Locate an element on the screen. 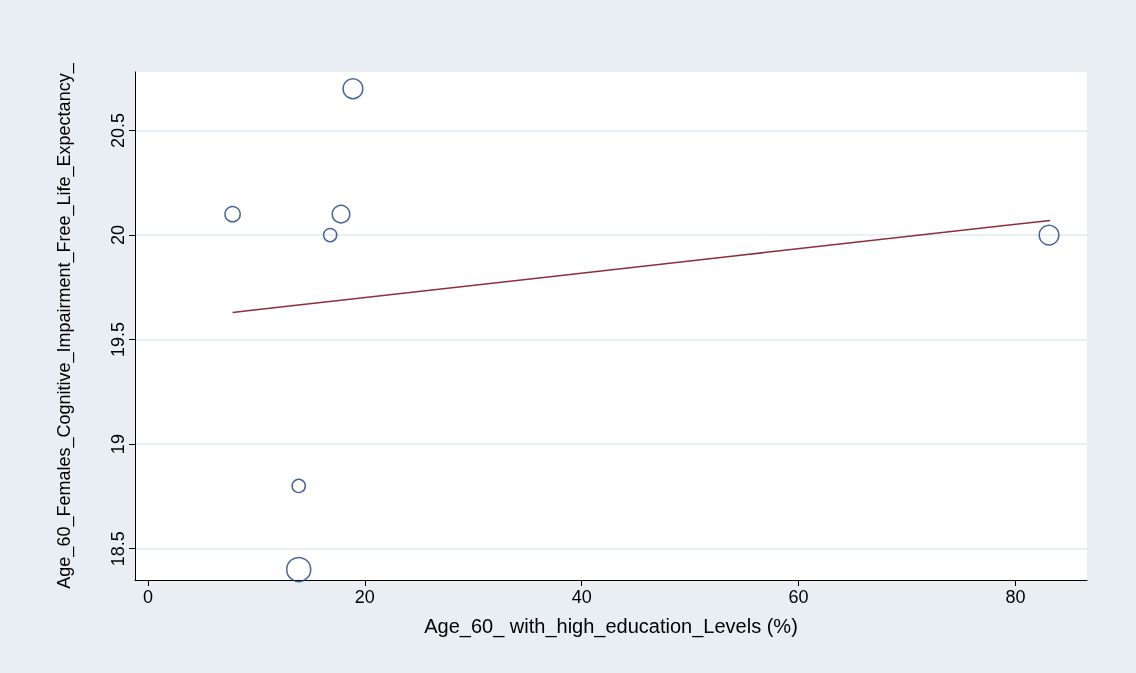 This screenshot has height=673, width=1136. y-tick-label: 19.5 is located at coordinates (118, 340).